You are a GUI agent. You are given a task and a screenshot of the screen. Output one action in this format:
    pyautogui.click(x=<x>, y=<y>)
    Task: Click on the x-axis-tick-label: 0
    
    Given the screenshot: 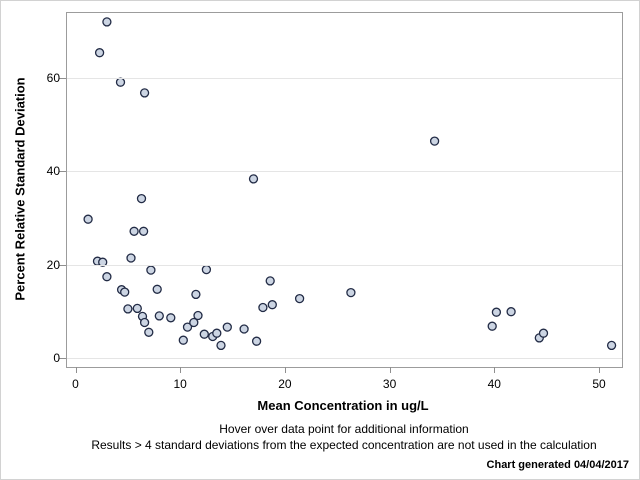 What is the action you would take?
    pyautogui.click(x=75, y=384)
    